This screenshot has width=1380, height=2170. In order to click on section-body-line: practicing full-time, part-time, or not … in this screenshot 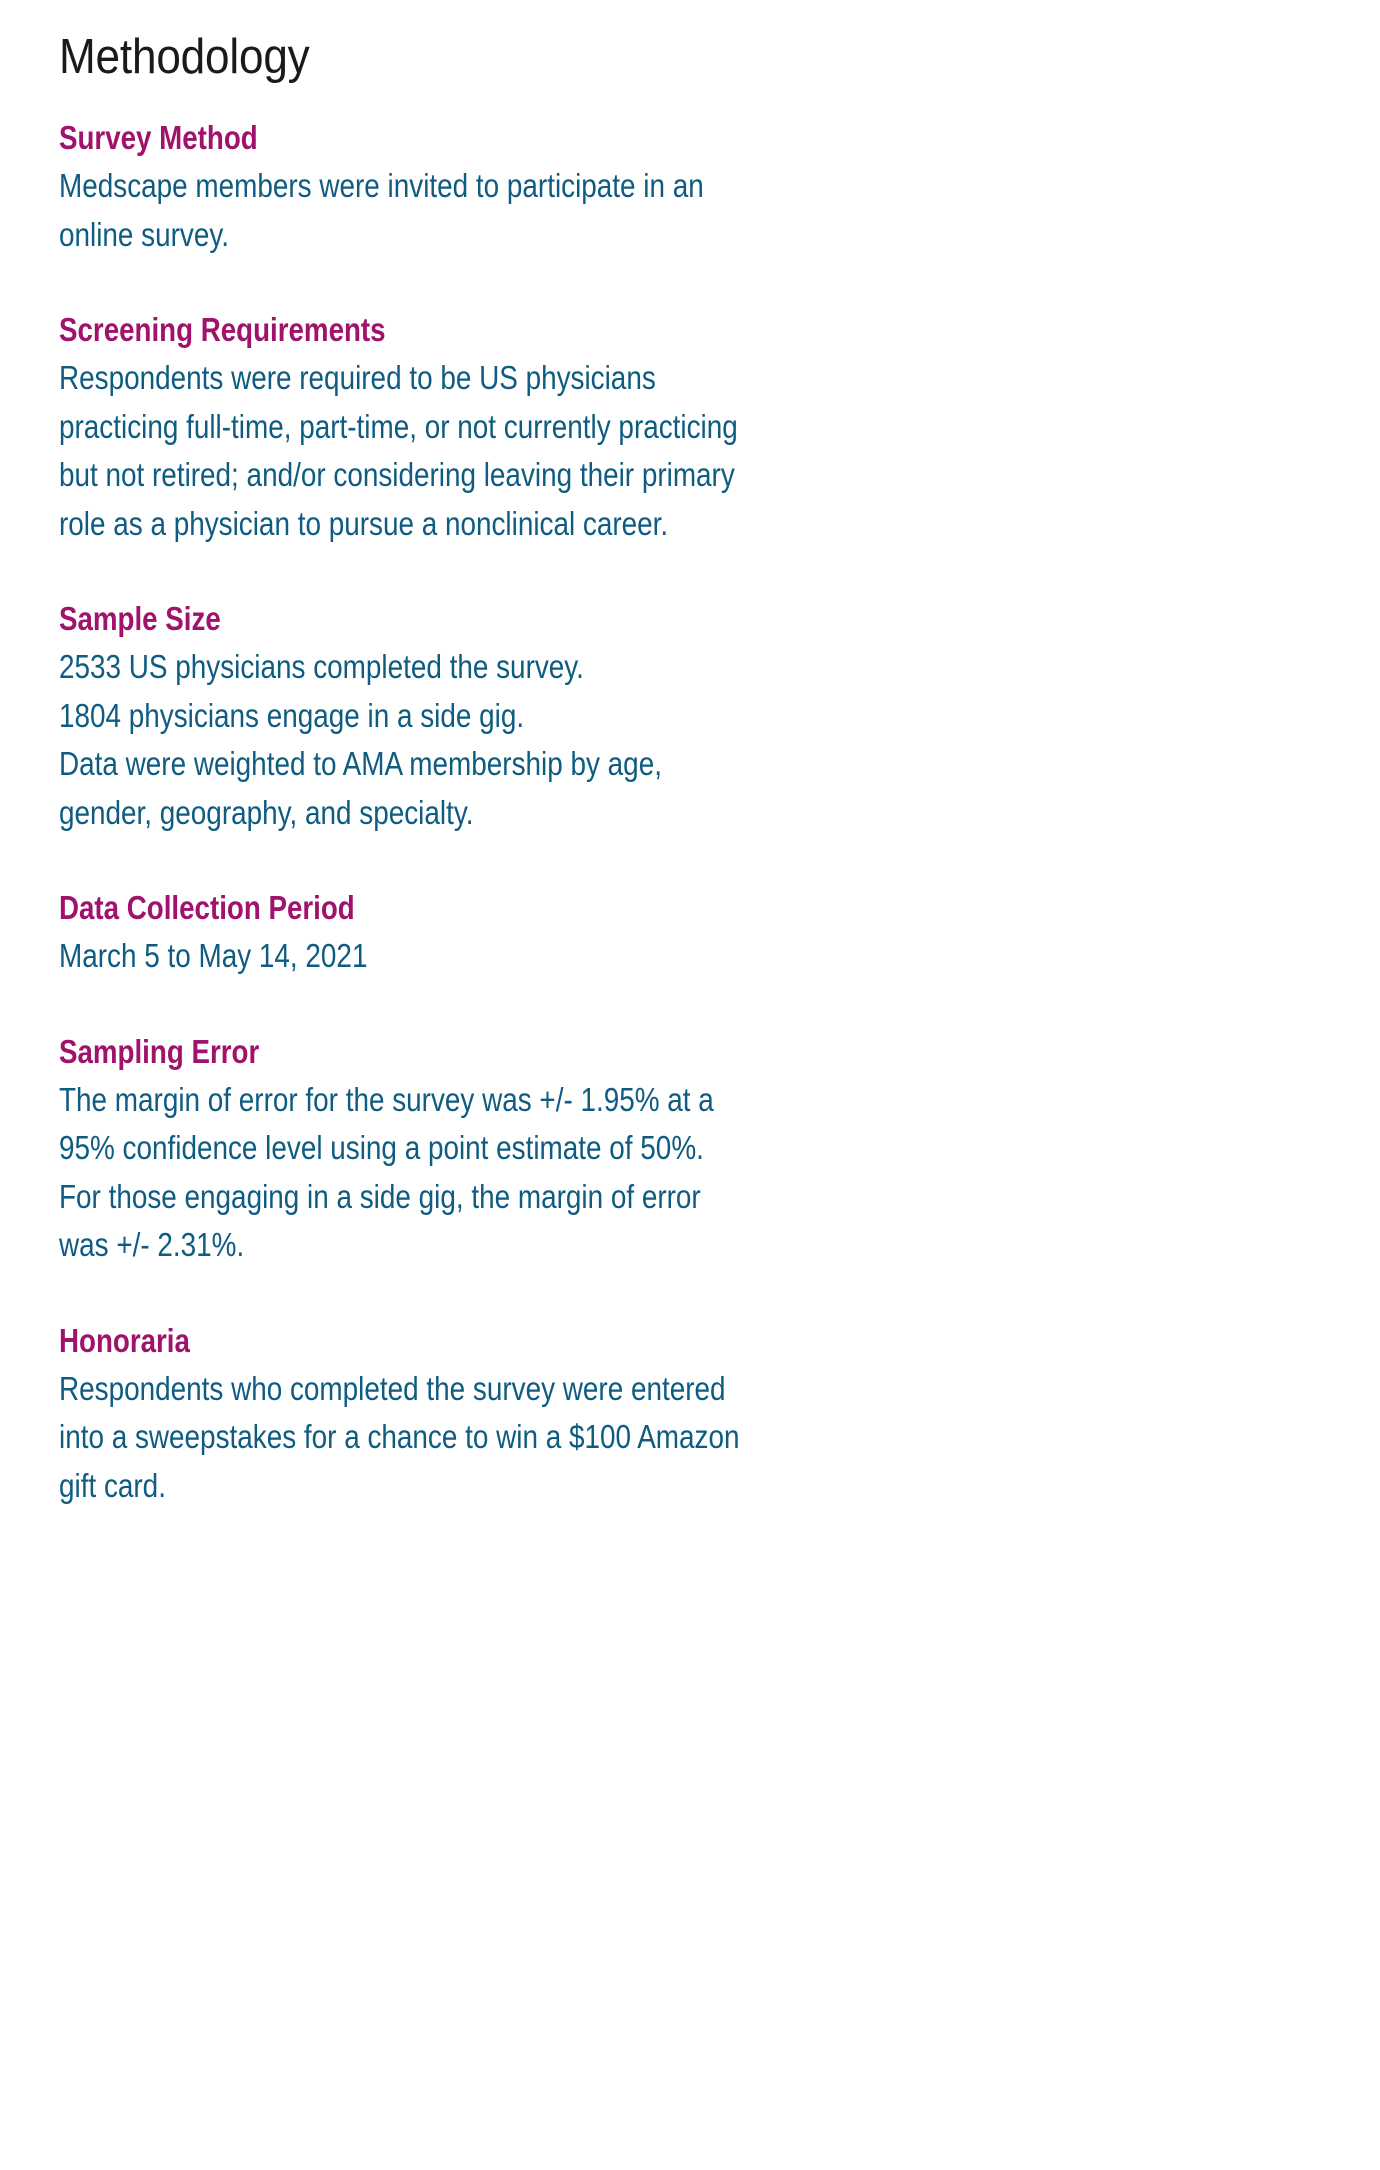, I will do `click(398, 426)`.